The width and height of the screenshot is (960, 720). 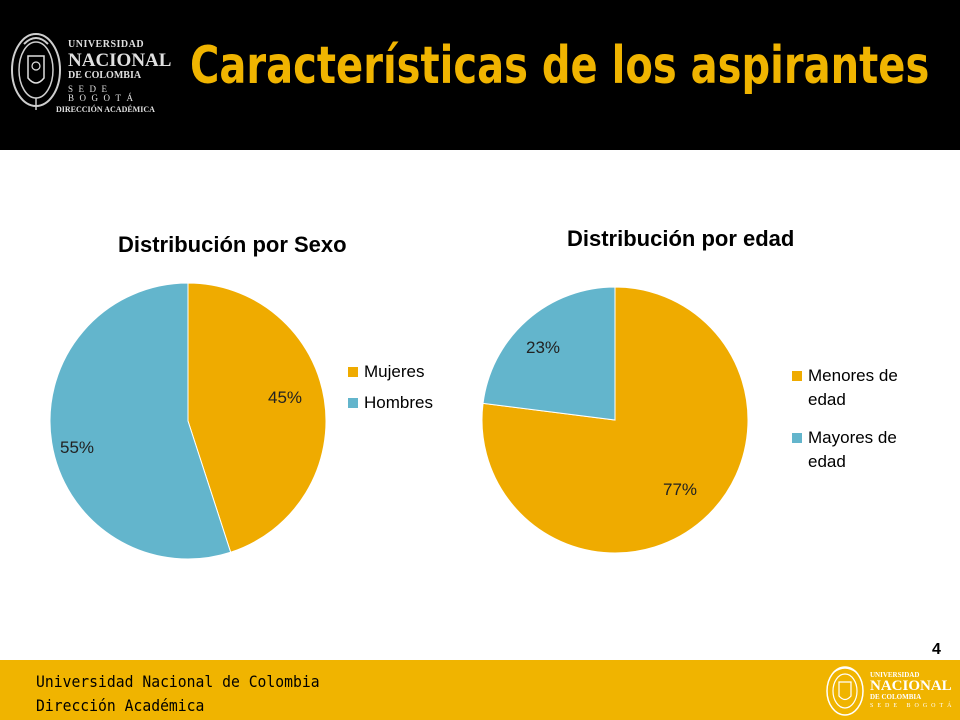 What do you see at coordinates (120, 705) in the screenshot?
I see `footer-department: Dirección Académica` at bounding box center [120, 705].